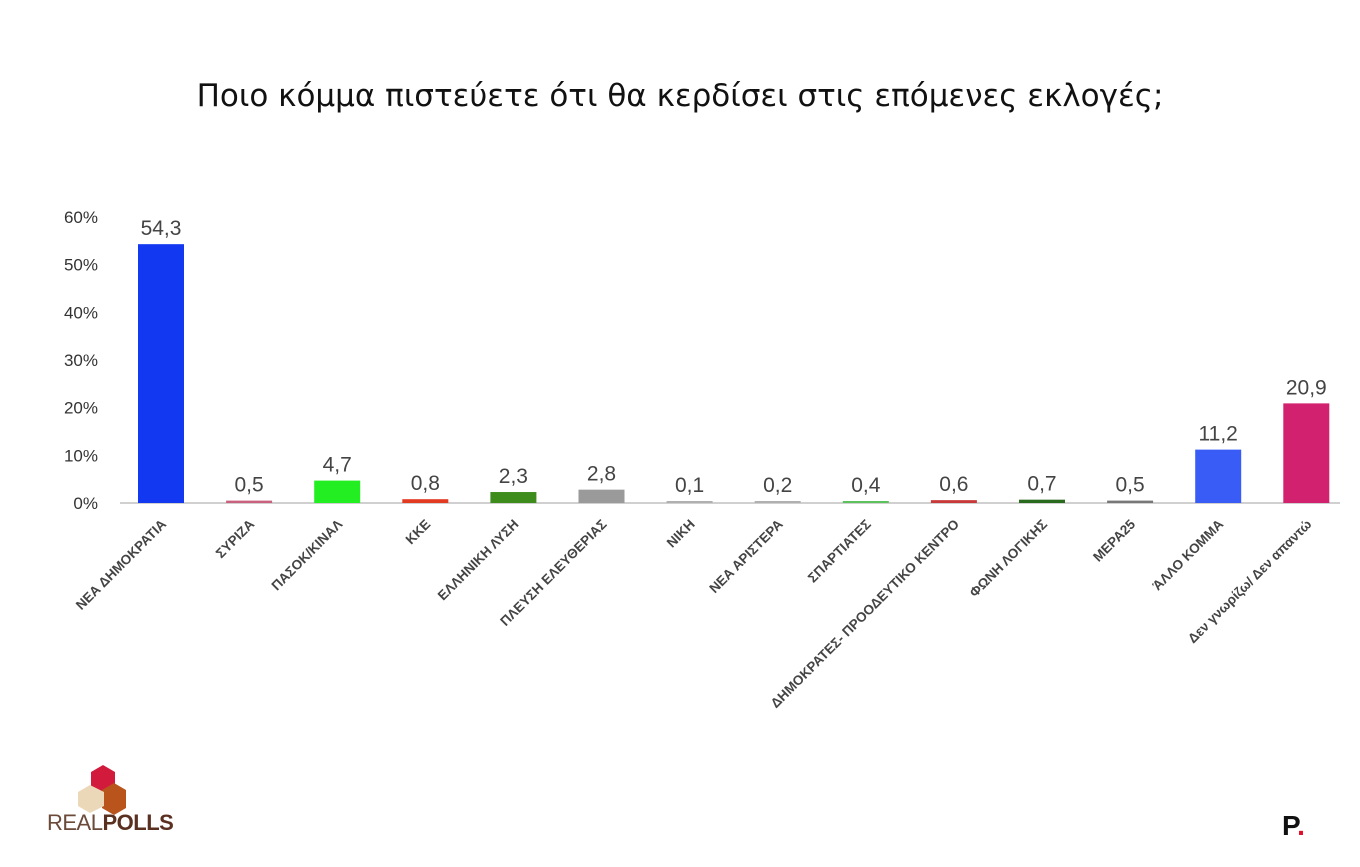 The width and height of the screenshot is (1360, 867). Describe the element at coordinates (839, 551) in the screenshot. I see `x-tick-label: ΣΠΑΡΤΙΑΤΕΣ` at that location.